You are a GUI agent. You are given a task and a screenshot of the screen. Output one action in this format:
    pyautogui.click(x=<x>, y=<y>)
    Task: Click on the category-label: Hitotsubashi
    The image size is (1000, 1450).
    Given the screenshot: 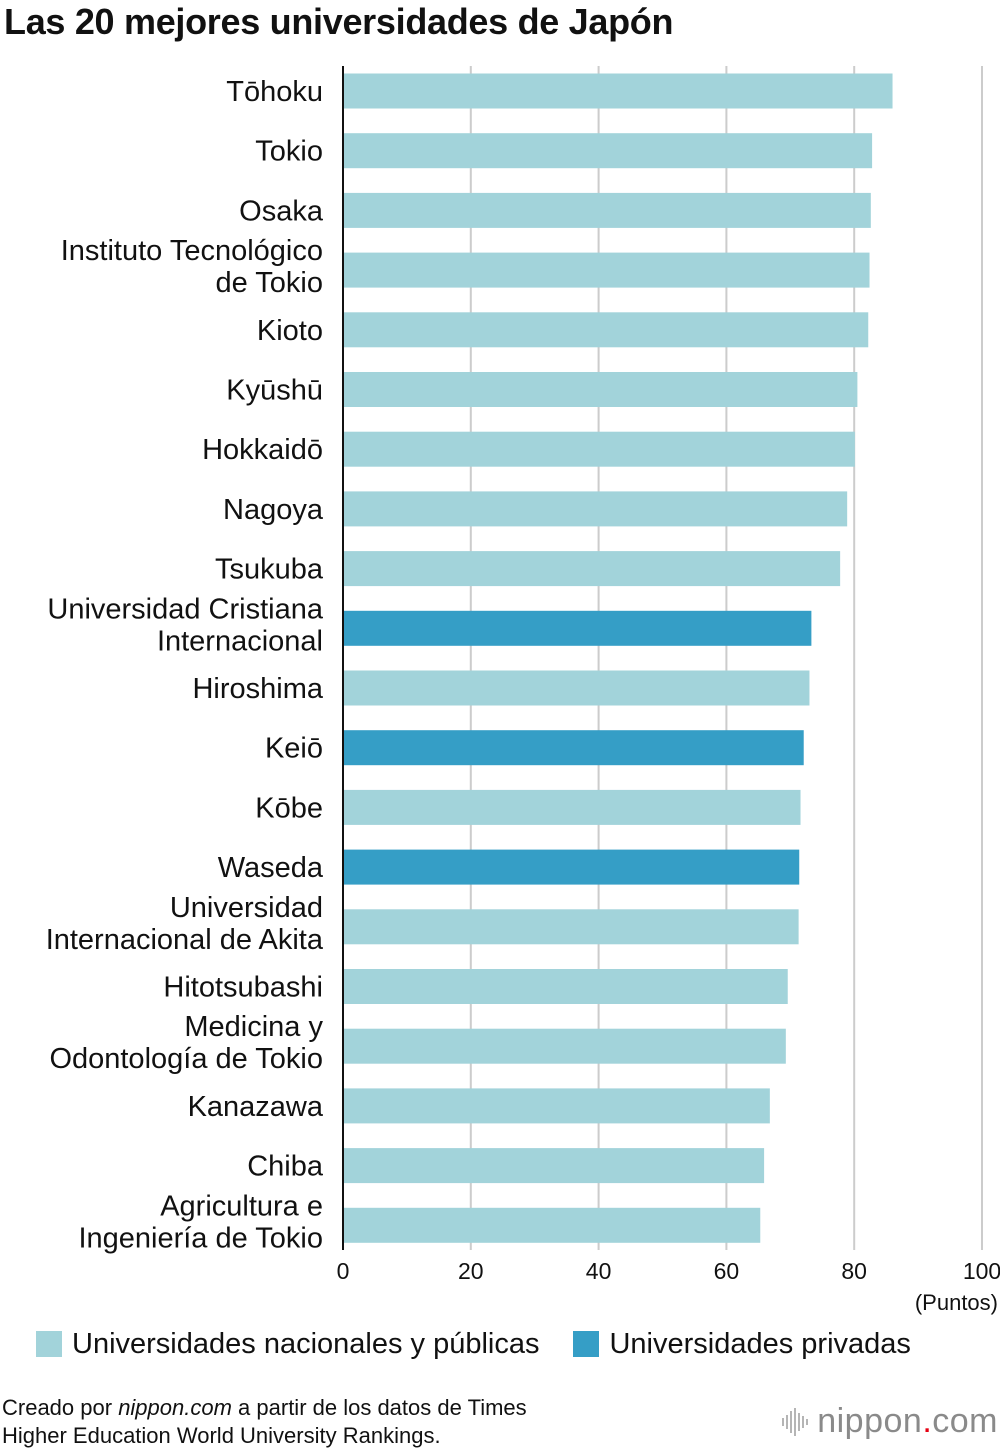 What is the action you would take?
    pyautogui.click(x=243, y=988)
    